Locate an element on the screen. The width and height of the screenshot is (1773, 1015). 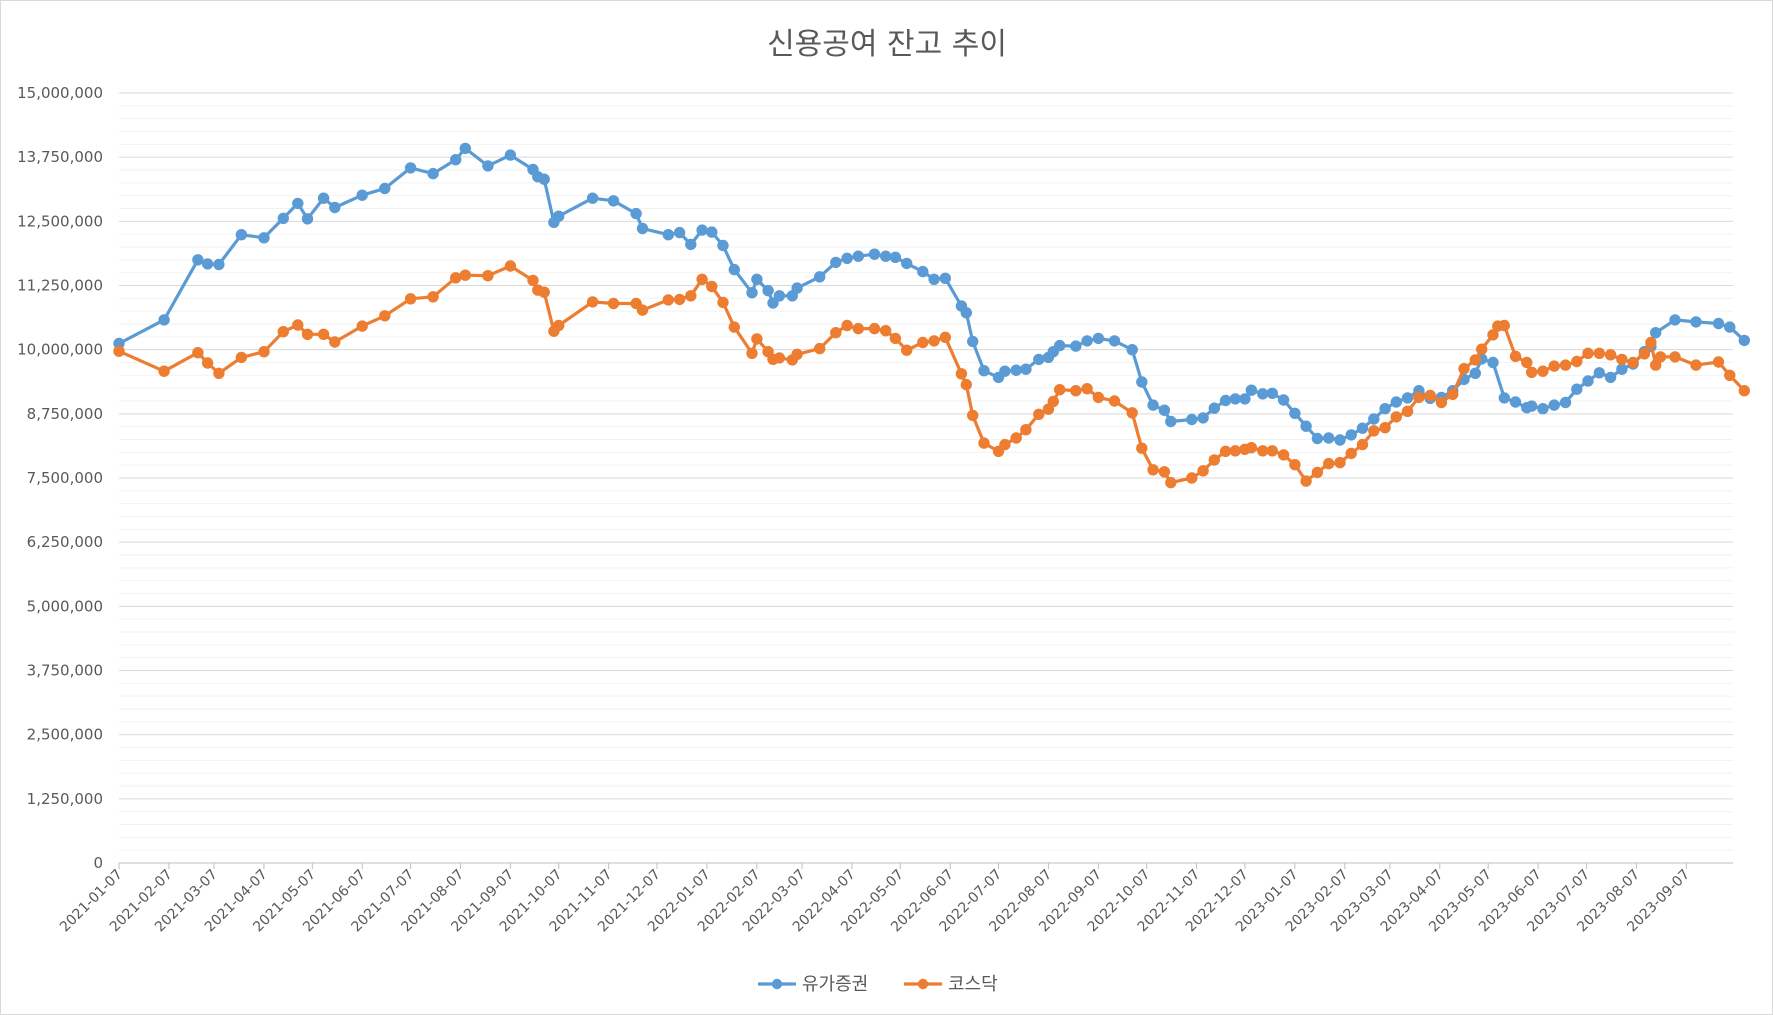
y-tick-label: 2,500,000 is located at coordinates (65, 735).